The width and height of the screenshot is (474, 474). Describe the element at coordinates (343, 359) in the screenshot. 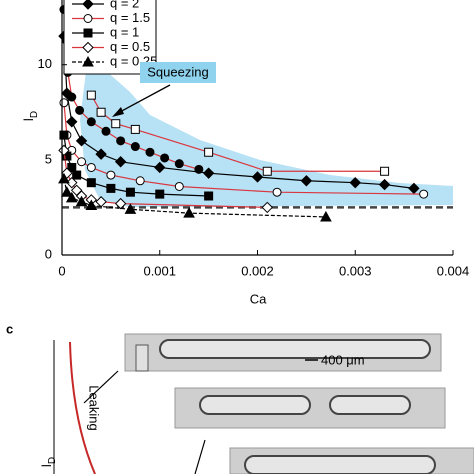

I see `scale-bar-label: 400 μm` at that location.